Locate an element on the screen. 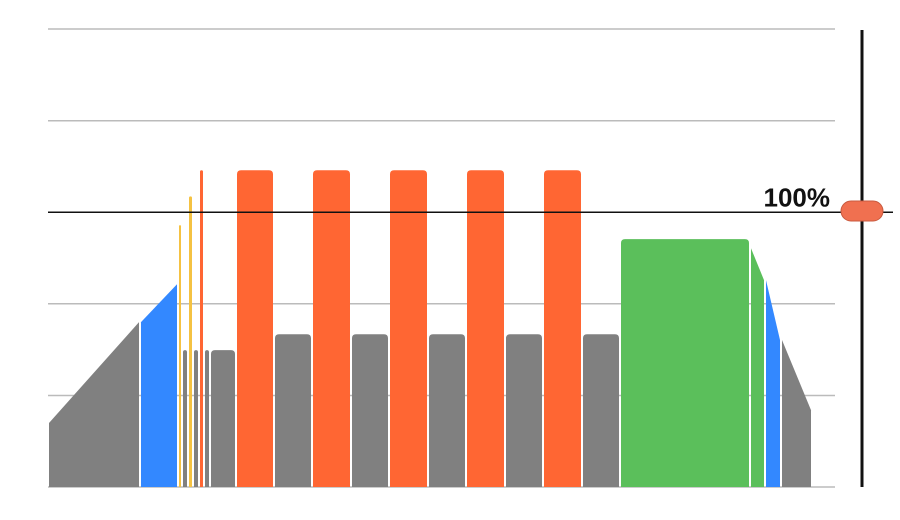 The width and height of the screenshot is (900, 520). slider-handle is located at coordinates (862, 211).